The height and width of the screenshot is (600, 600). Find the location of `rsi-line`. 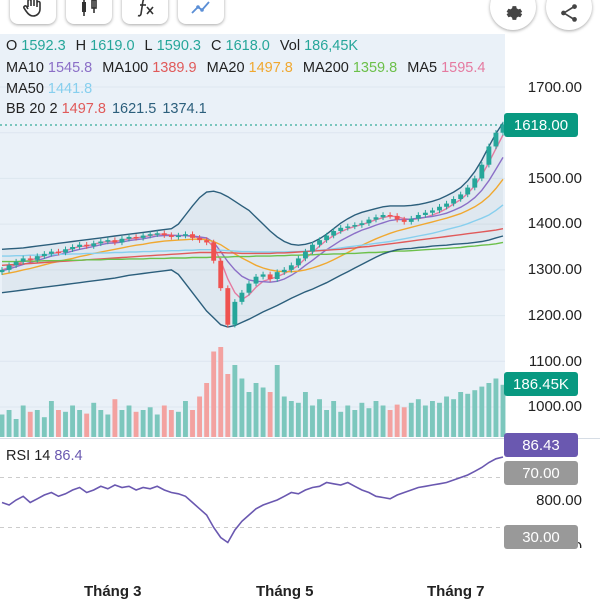

rsi-line is located at coordinates (252, 500).